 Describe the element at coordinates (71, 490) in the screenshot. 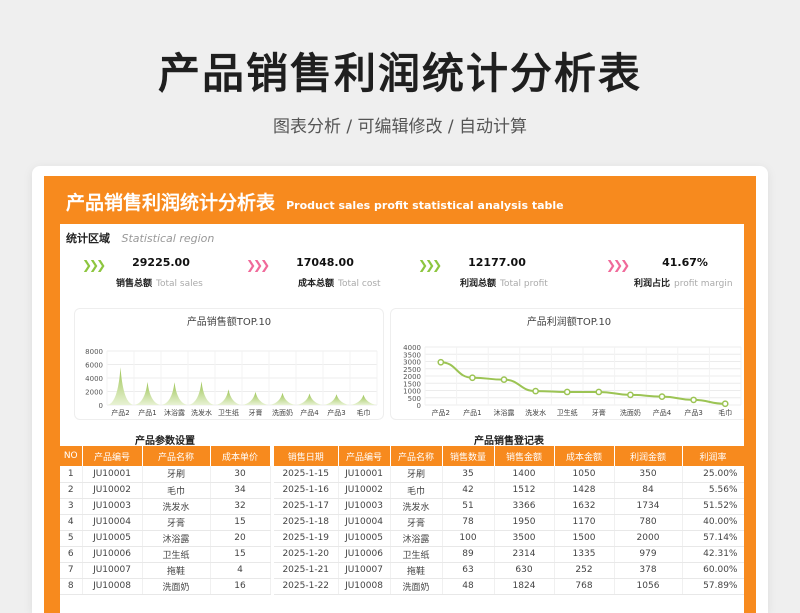

I see `table-cell: 2` at that location.